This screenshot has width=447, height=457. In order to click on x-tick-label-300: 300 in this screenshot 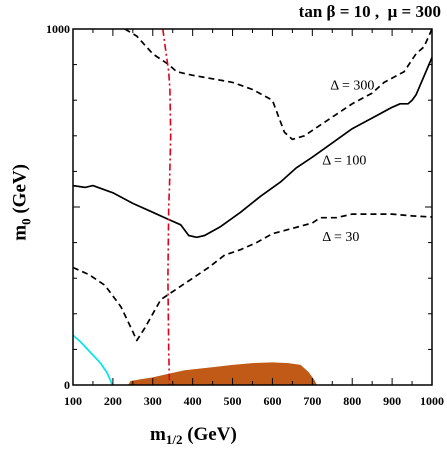, I will do `click(153, 401)`.